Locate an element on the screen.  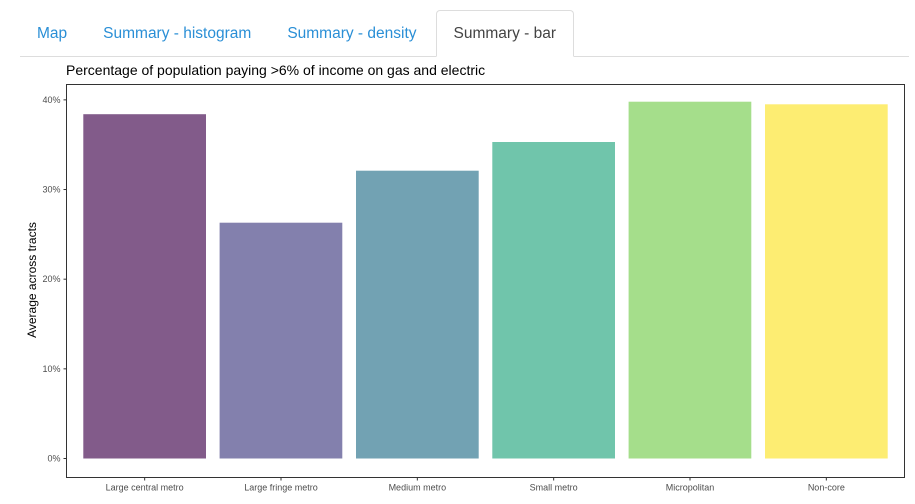
y-axis: 0% 10% 20% 30% 40% is located at coordinates (54, 279).